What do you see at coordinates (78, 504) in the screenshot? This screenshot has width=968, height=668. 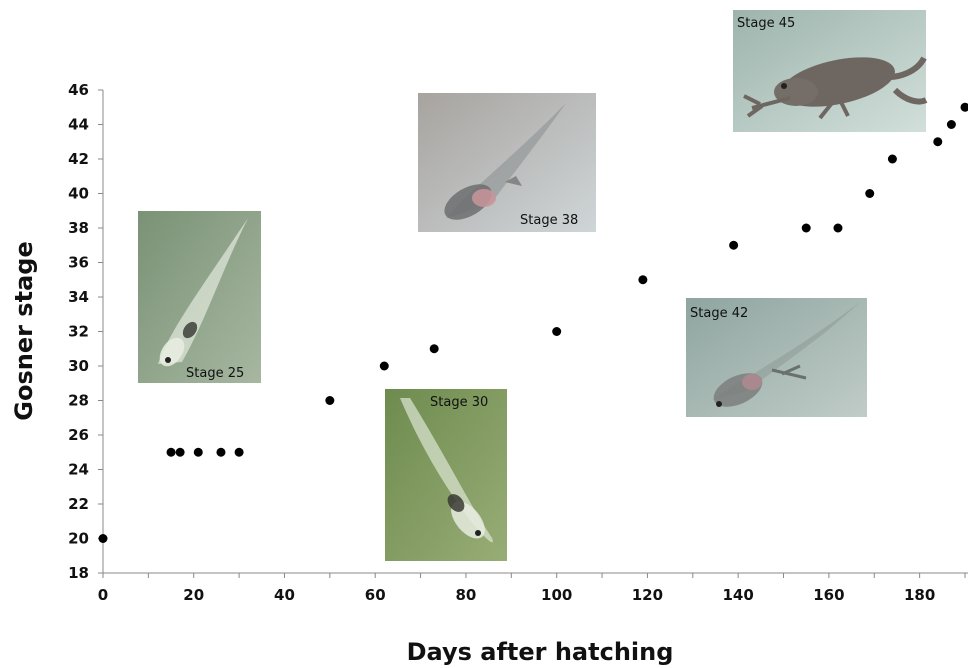 I see `y-tick-label: 22` at bounding box center [78, 504].